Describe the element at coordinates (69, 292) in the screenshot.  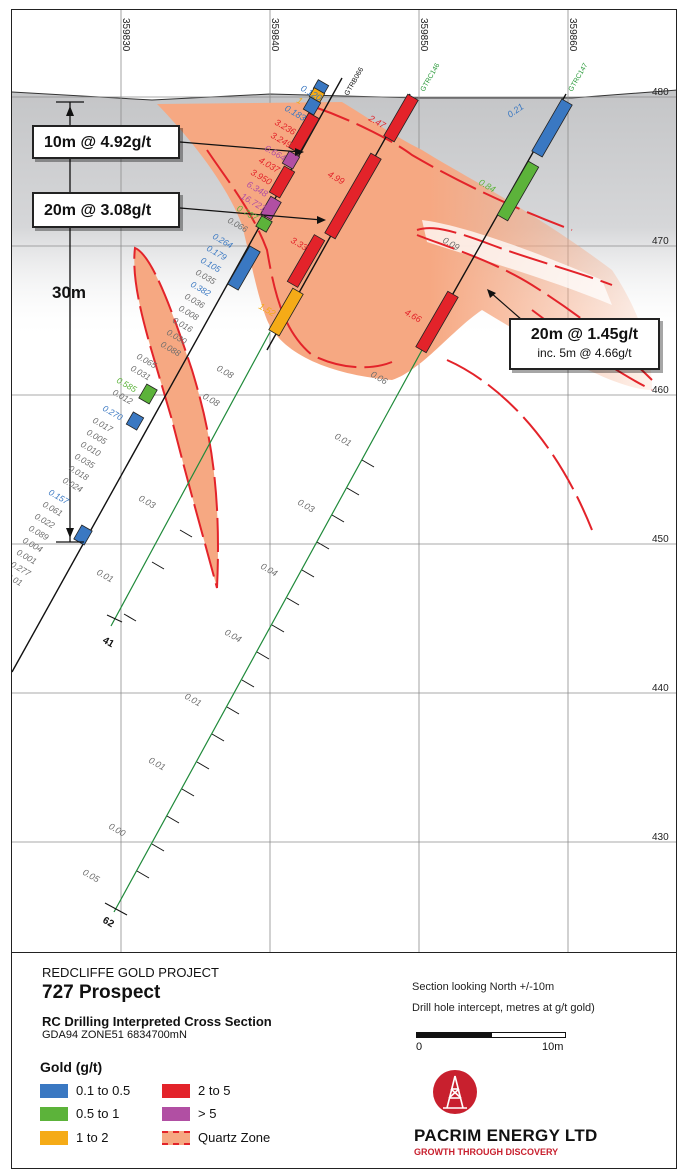
I see `scale-30m-label: 30m` at that location.